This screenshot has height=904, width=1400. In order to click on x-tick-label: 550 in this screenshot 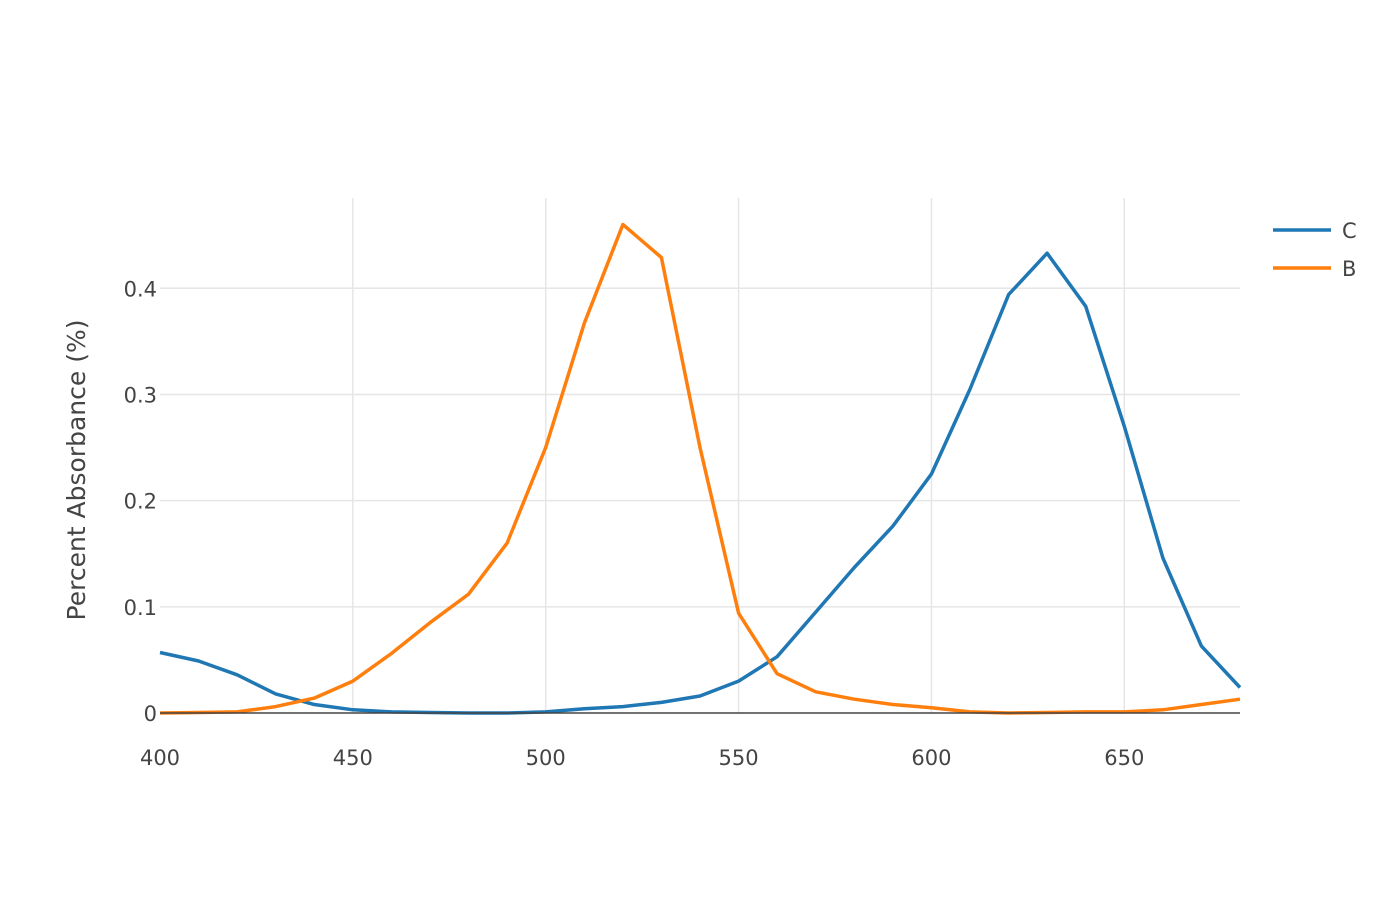, I will do `click(739, 758)`.